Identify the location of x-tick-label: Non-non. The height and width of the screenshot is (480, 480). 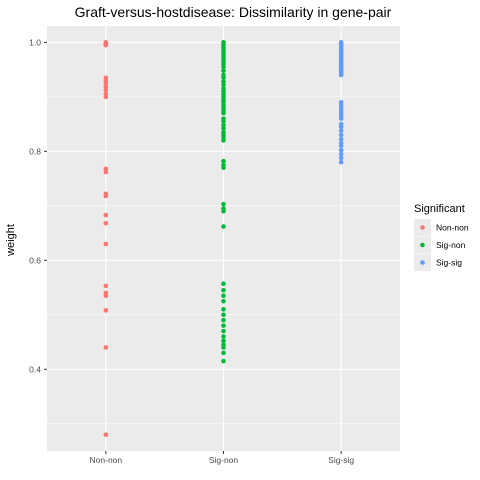
(106, 460).